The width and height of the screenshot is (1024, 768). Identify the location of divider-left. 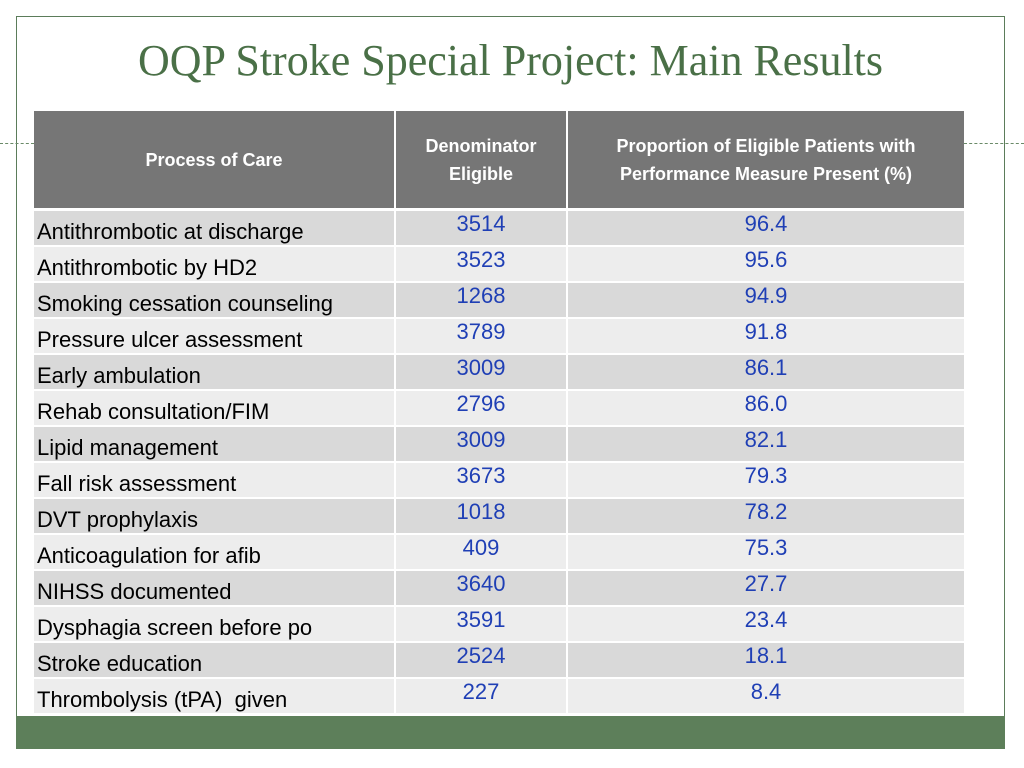
(17, 143).